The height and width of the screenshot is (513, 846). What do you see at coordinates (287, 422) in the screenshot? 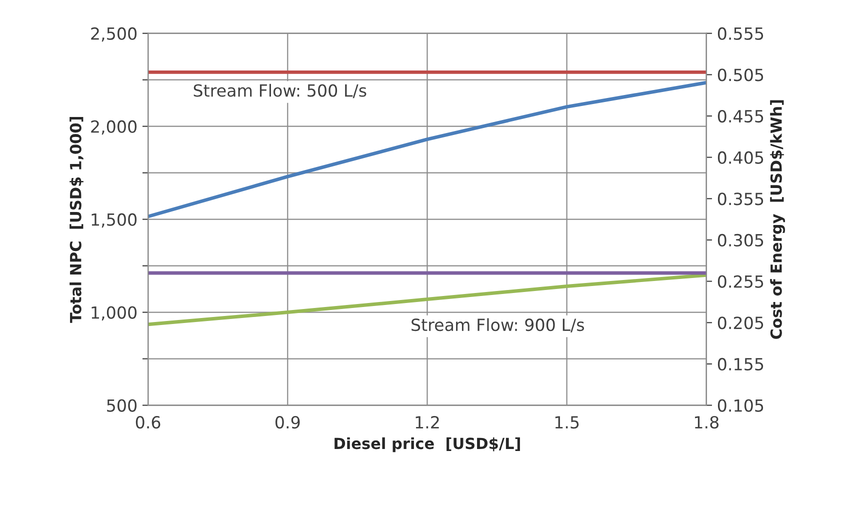
I see `x-tick-label: 0.9` at bounding box center [287, 422].